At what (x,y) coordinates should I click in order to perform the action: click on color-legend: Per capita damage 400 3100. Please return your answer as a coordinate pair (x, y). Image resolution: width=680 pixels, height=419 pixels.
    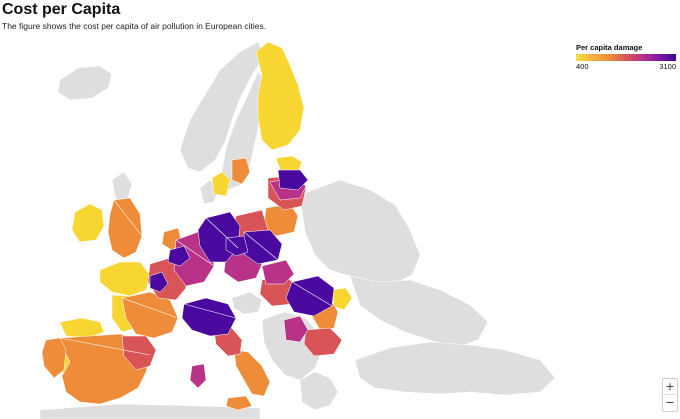
    Looking at the image, I should click on (626, 57).